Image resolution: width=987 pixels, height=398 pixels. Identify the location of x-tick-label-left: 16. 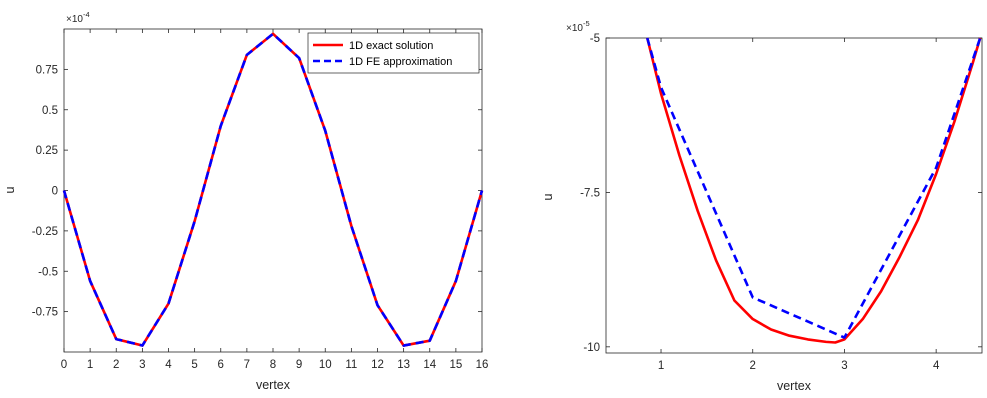
(482, 365).